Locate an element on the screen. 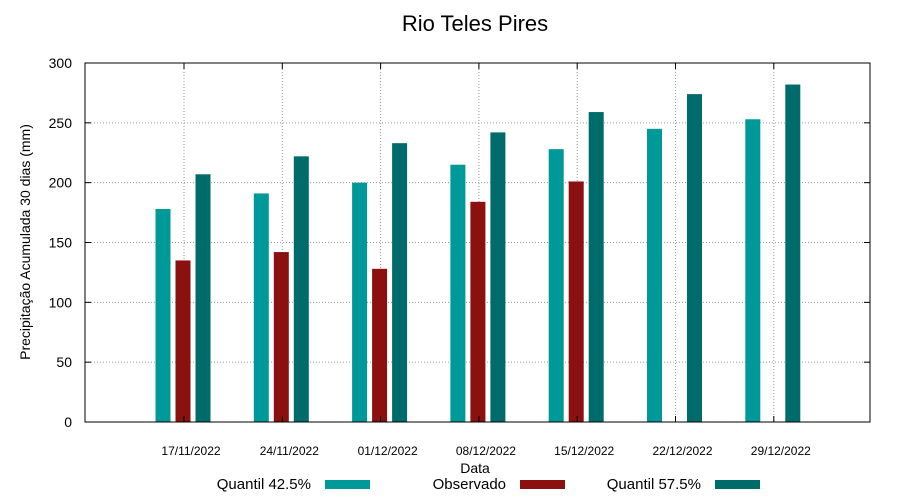 The height and width of the screenshot is (500, 900). legend: Quantil 42.5% Observado Quantil 57.5% is located at coordinates (488, 484).